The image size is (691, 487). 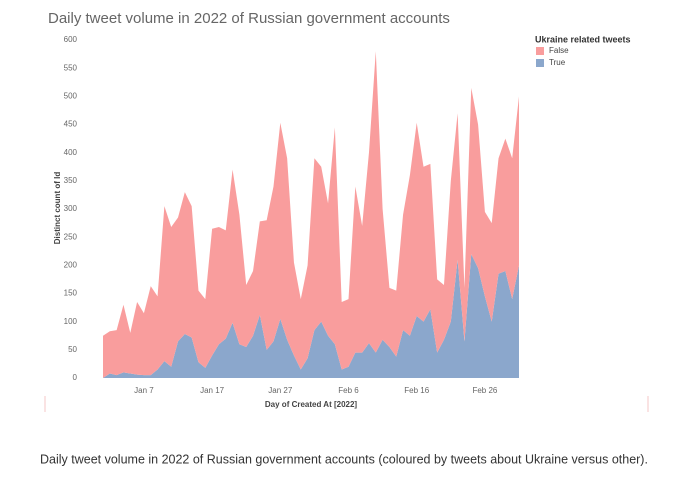 I want to click on x-tick-label: Feb 6, so click(x=348, y=390).